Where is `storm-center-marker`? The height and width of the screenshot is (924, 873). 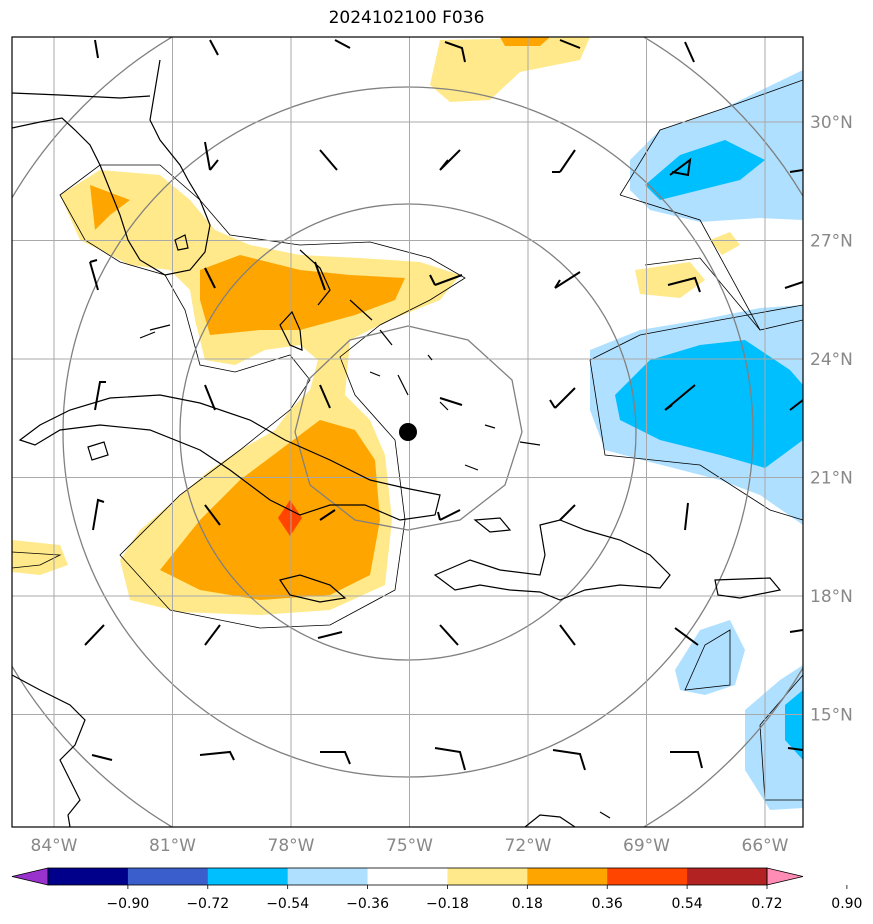 storm-center-marker is located at coordinates (408, 432).